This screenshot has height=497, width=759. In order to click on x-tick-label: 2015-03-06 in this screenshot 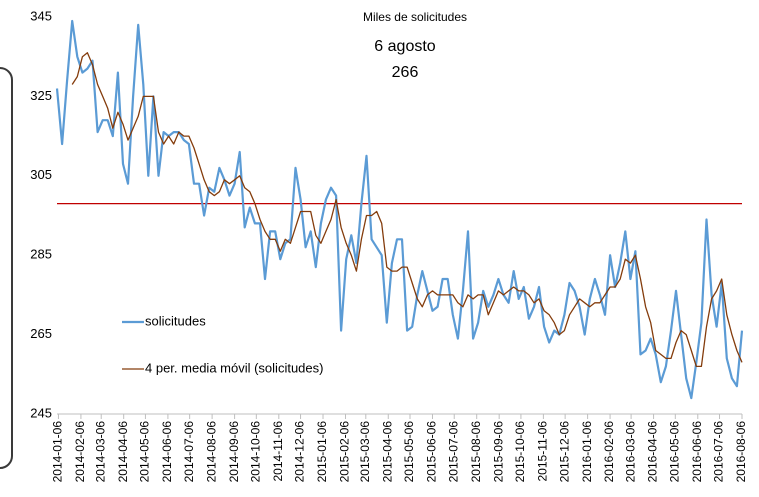, I will do `click(365, 452)`.